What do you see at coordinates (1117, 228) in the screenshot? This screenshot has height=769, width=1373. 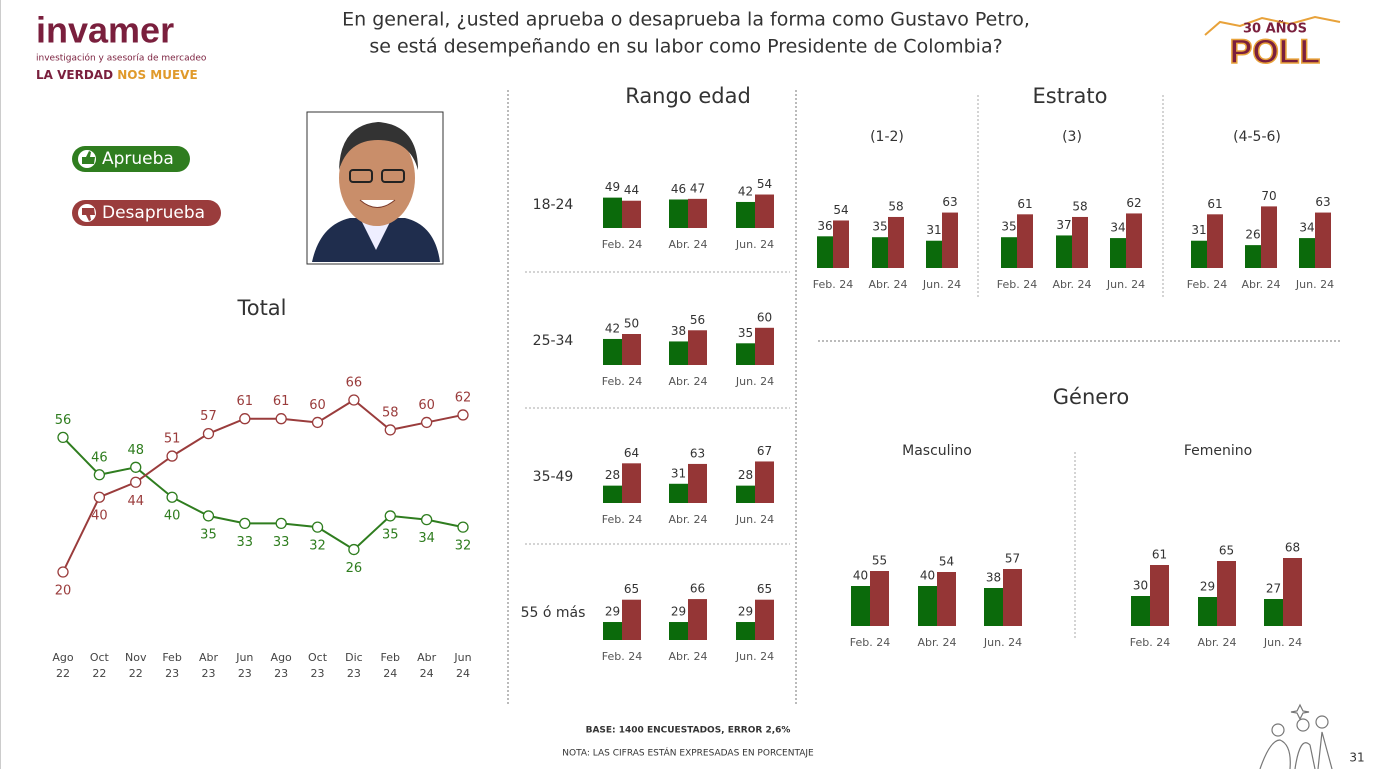 I see `data-label: 34` at bounding box center [1117, 228].